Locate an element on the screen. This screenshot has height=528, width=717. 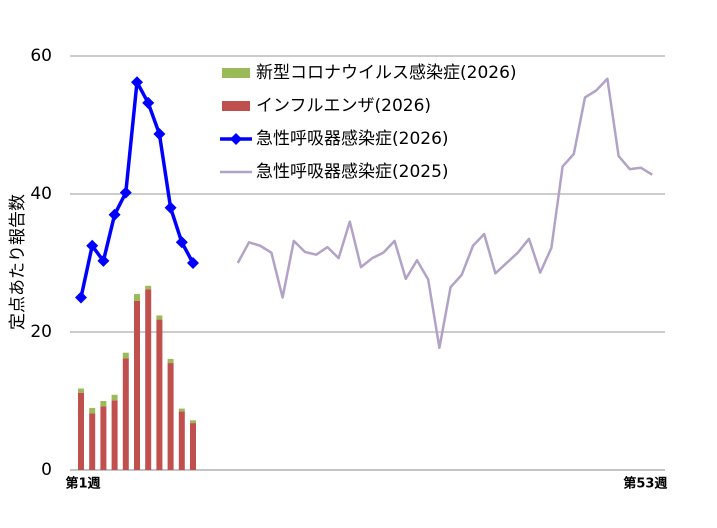
y-axis-label: 定点あたり報告数 is located at coordinates (18, 262).